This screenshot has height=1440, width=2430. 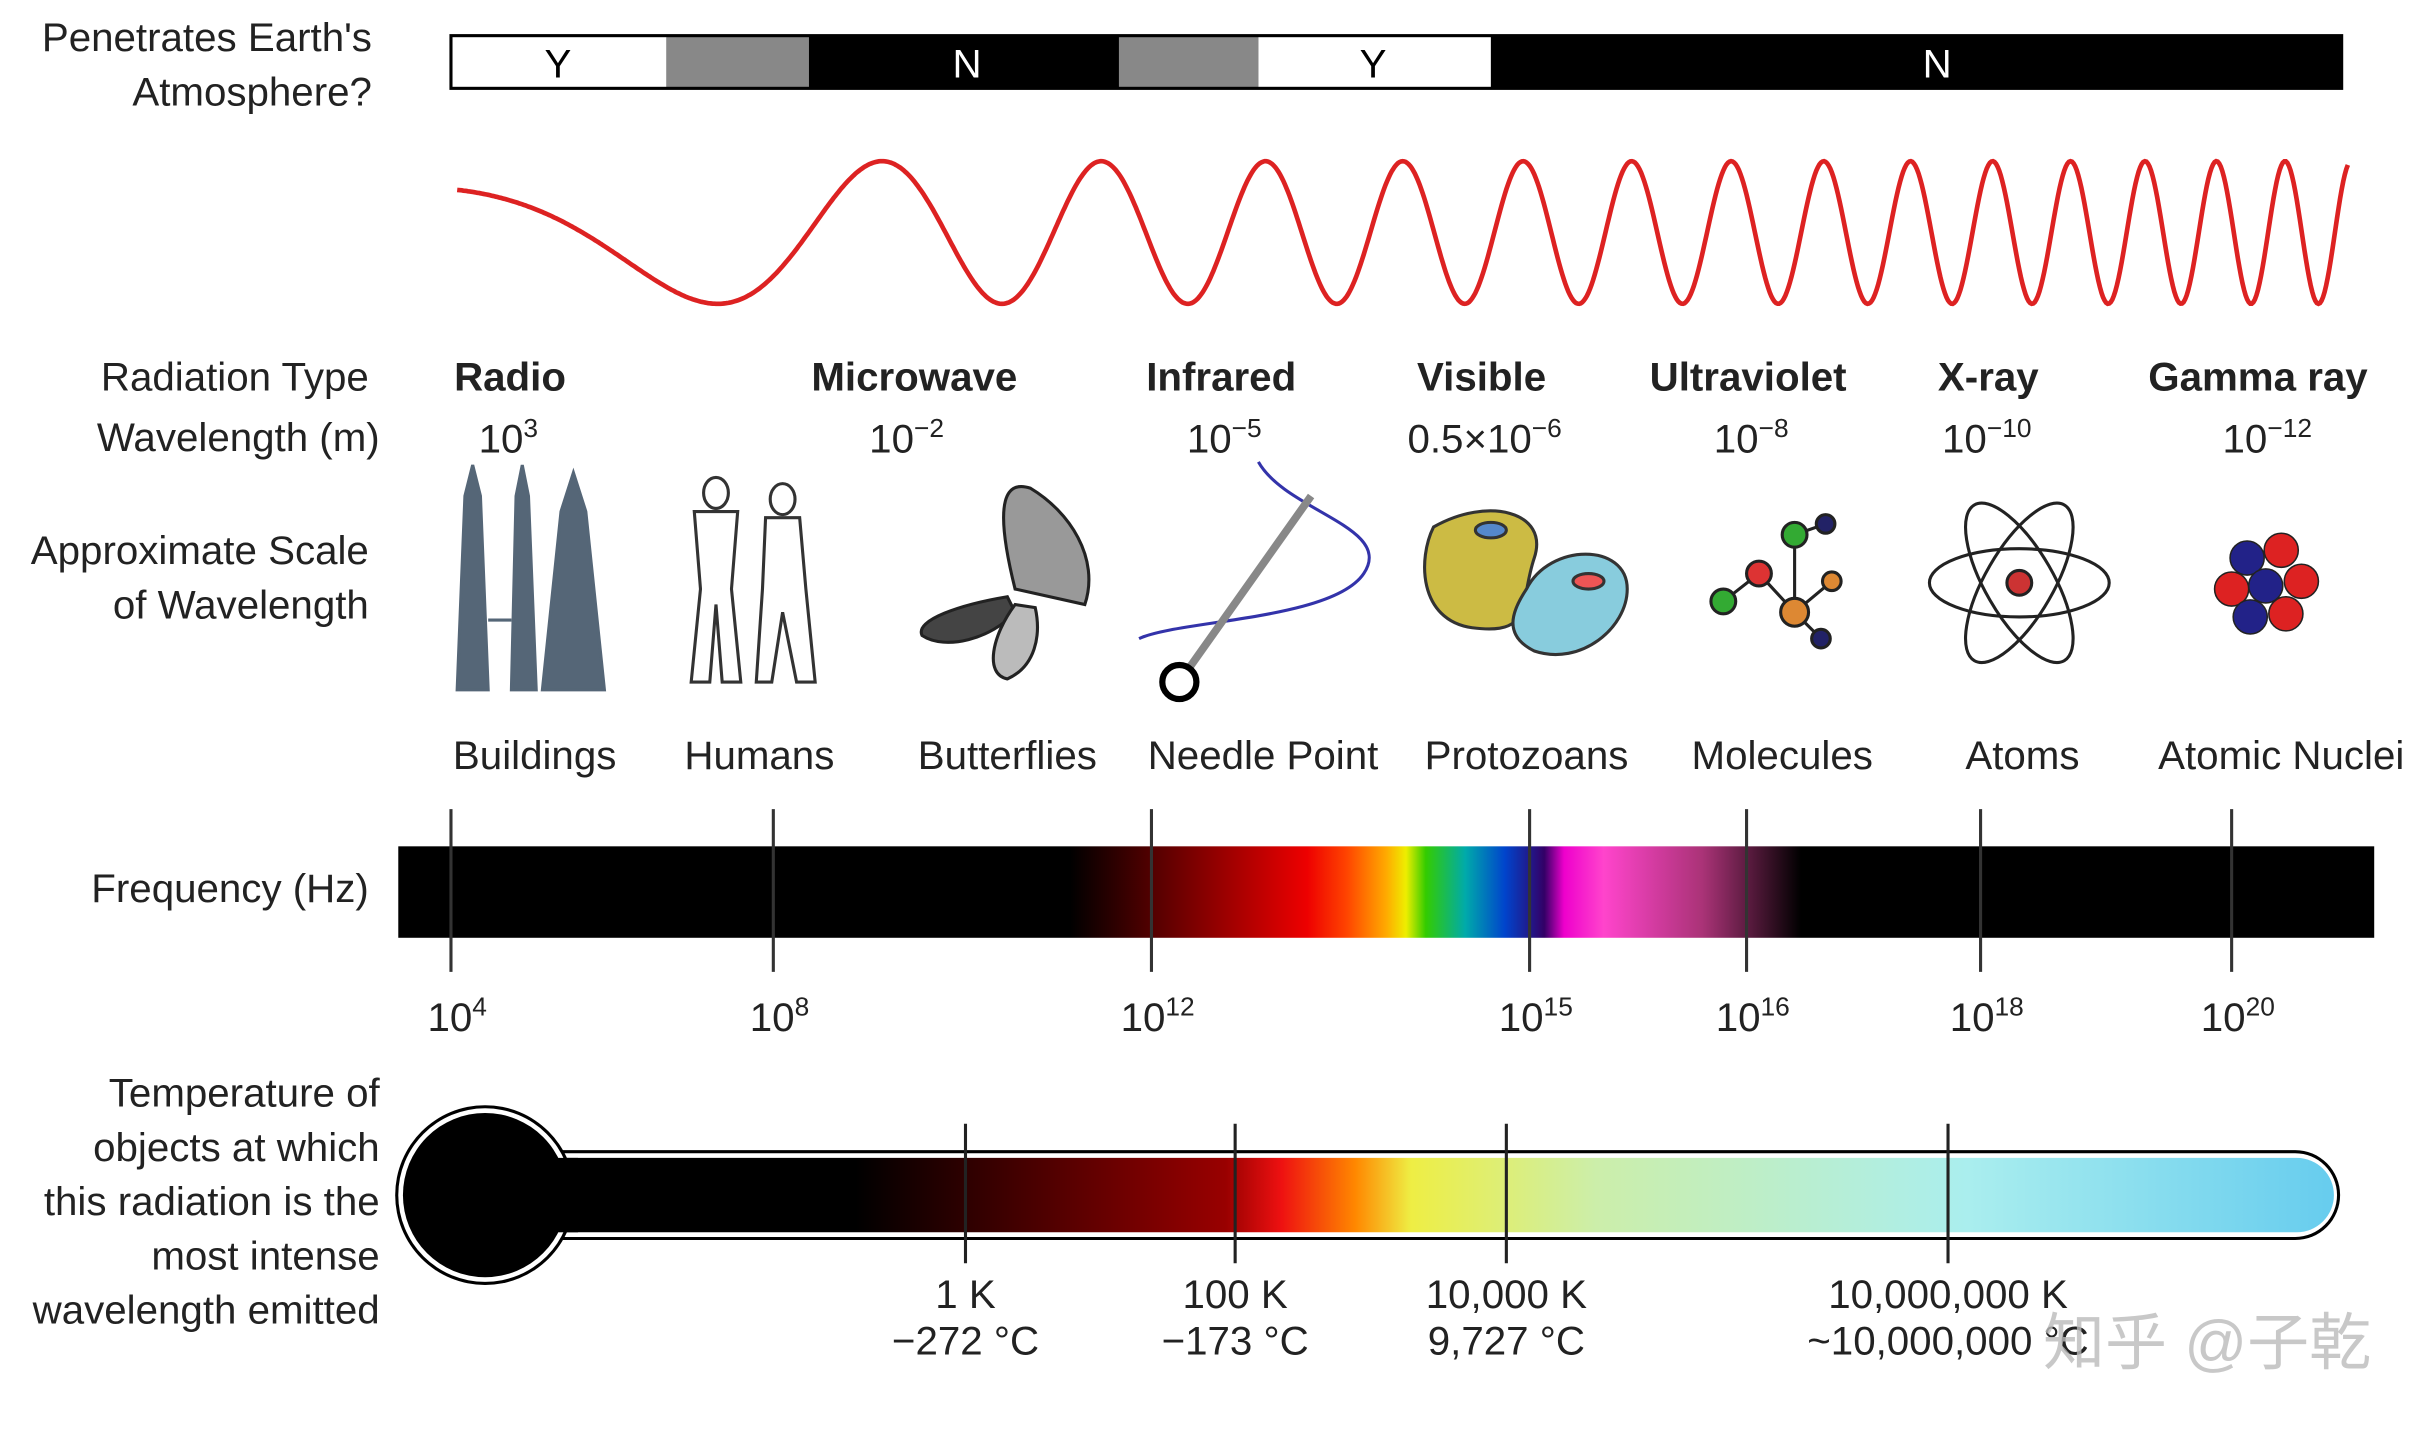 I want to click on band-name: Infrared, so click(x=1221, y=377).